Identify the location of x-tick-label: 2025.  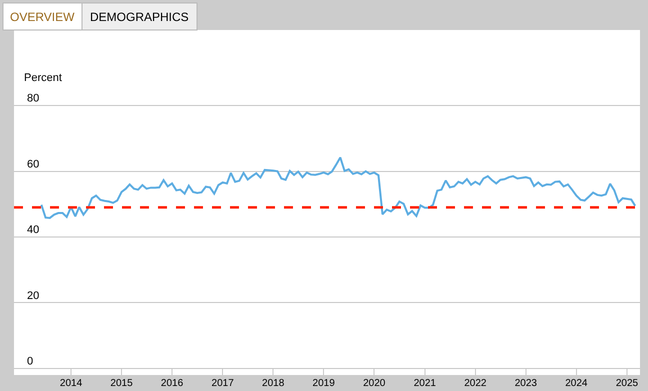
(627, 383).